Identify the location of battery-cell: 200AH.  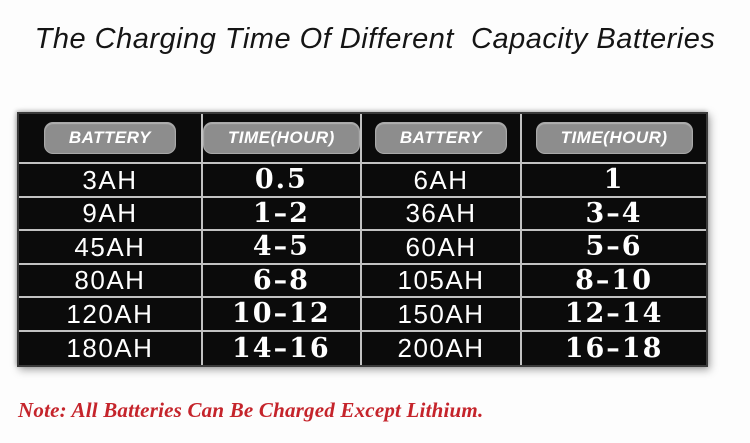
(442, 348).